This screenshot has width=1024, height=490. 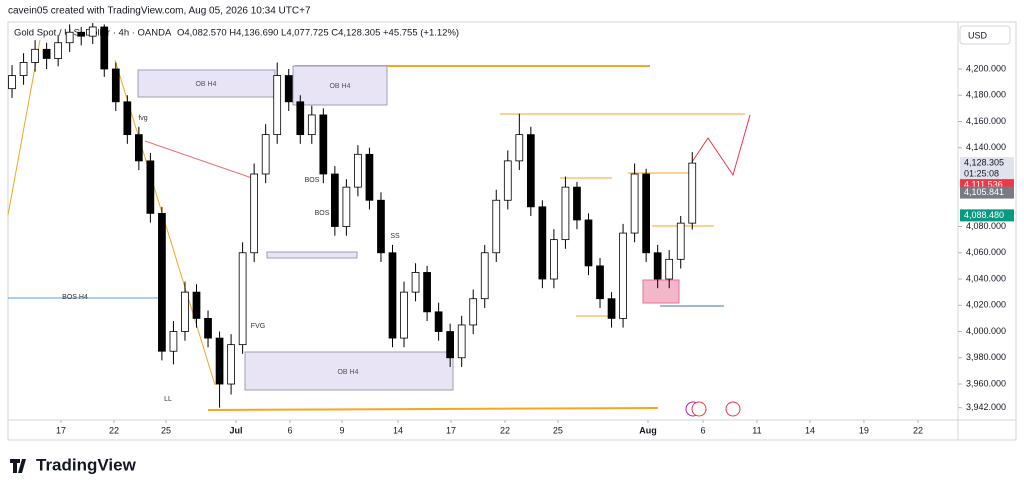 What do you see at coordinates (986, 252) in the screenshot?
I see `y-tick-label: 4,060.000` at bounding box center [986, 252].